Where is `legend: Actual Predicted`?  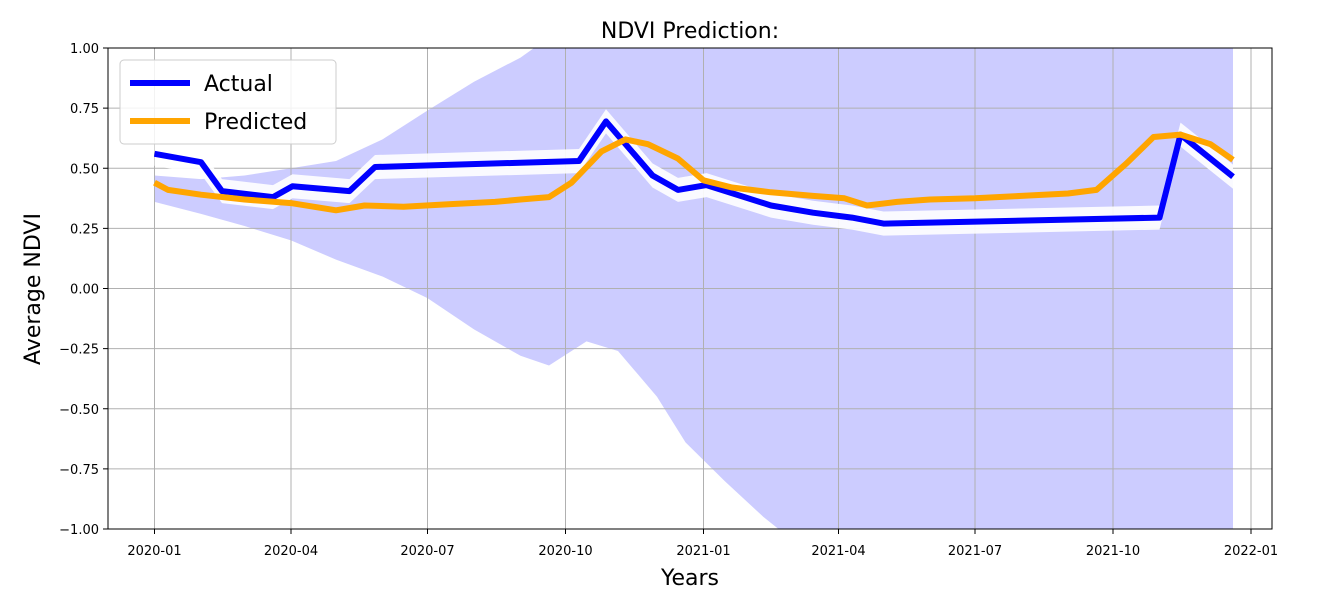
legend: Actual Predicted is located at coordinates (228, 102).